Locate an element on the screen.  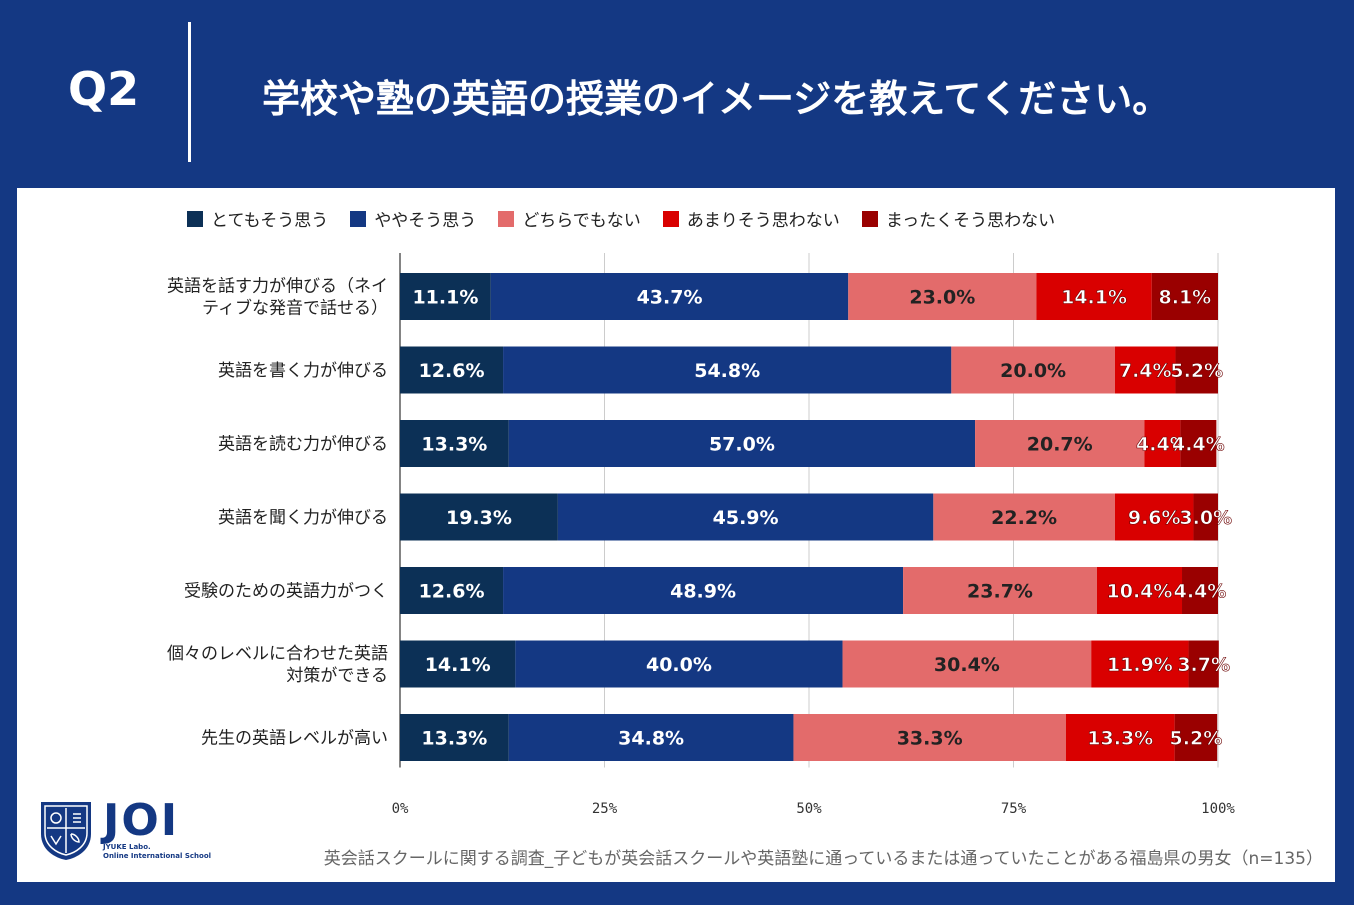
data-label: 23.0% is located at coordinates (942, 298).